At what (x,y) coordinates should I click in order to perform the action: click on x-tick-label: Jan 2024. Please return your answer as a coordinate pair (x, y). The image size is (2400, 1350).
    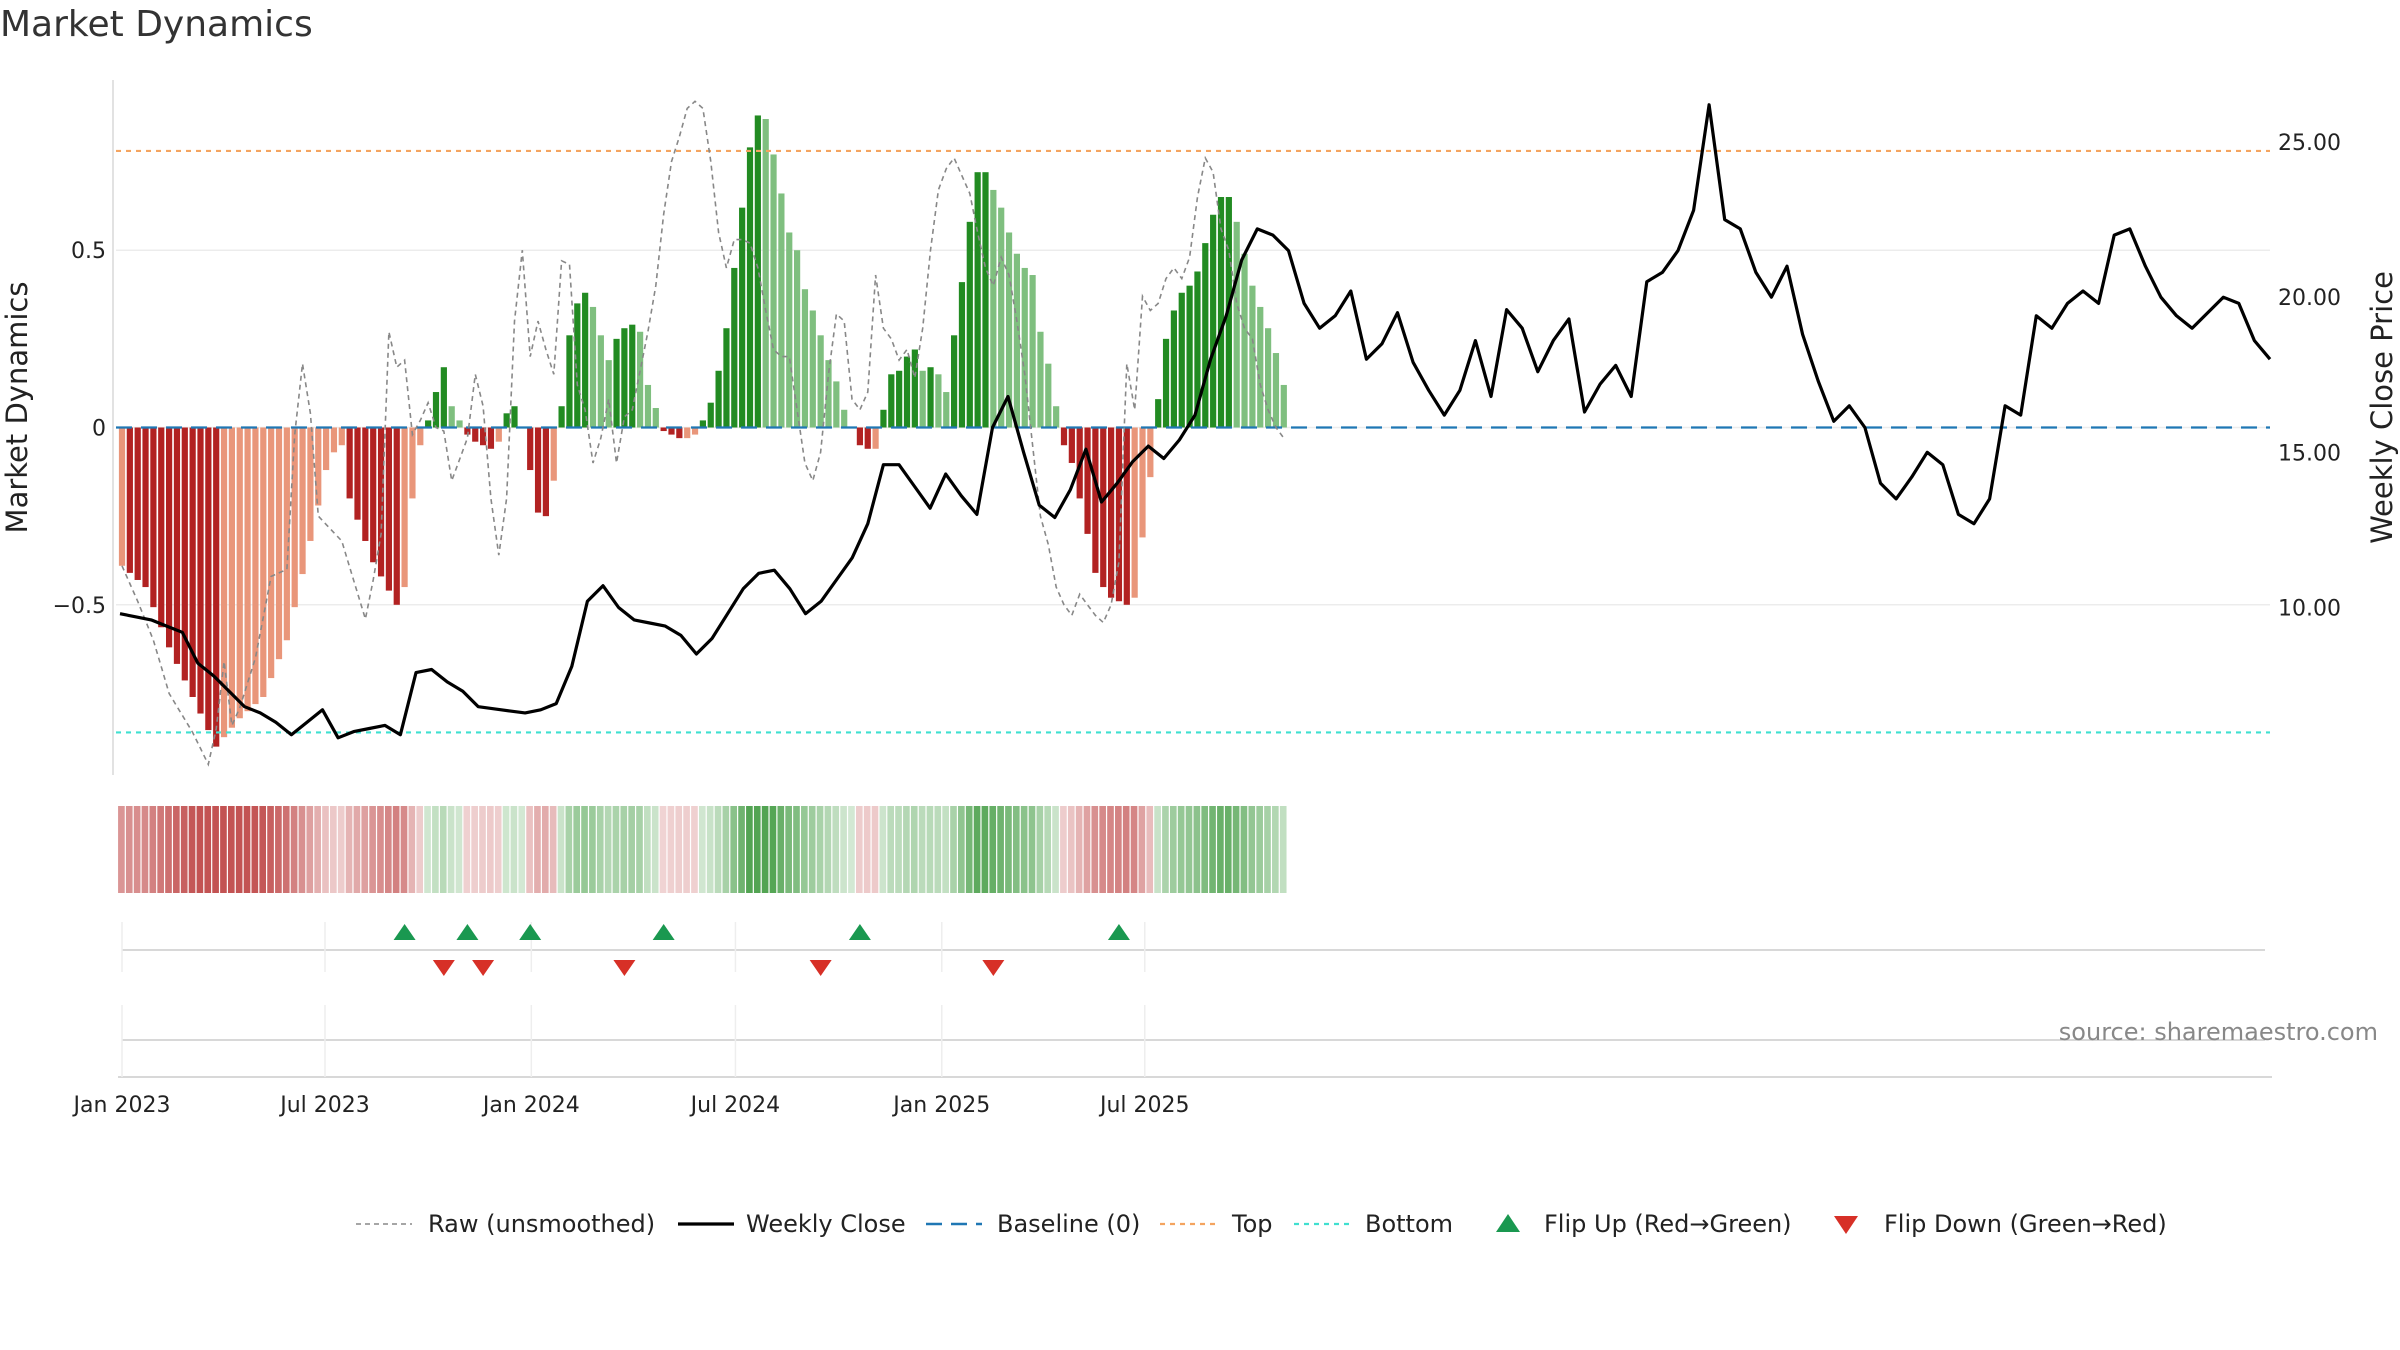
    Looking at the image, I should click on (530, 1105).